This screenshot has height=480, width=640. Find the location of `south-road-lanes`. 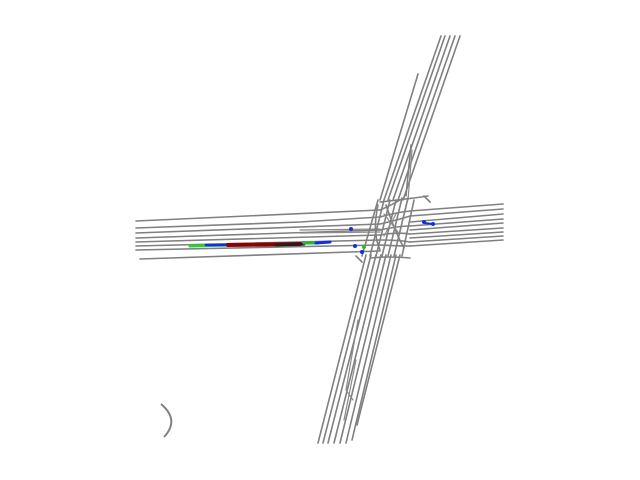

south-road-lanes is located at coordinates (359, 349).